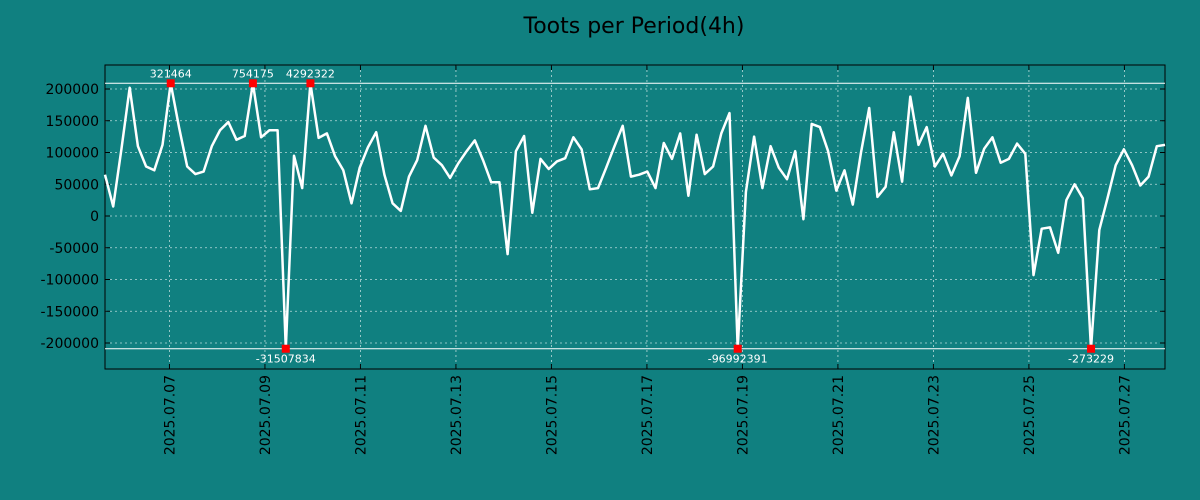 The width and height of the screenshot is (1200, 500). What do you see at coordinates (76, 185) in the screenshot?
I see `y-tick-label: 50000` at bounding box center [76, 185].